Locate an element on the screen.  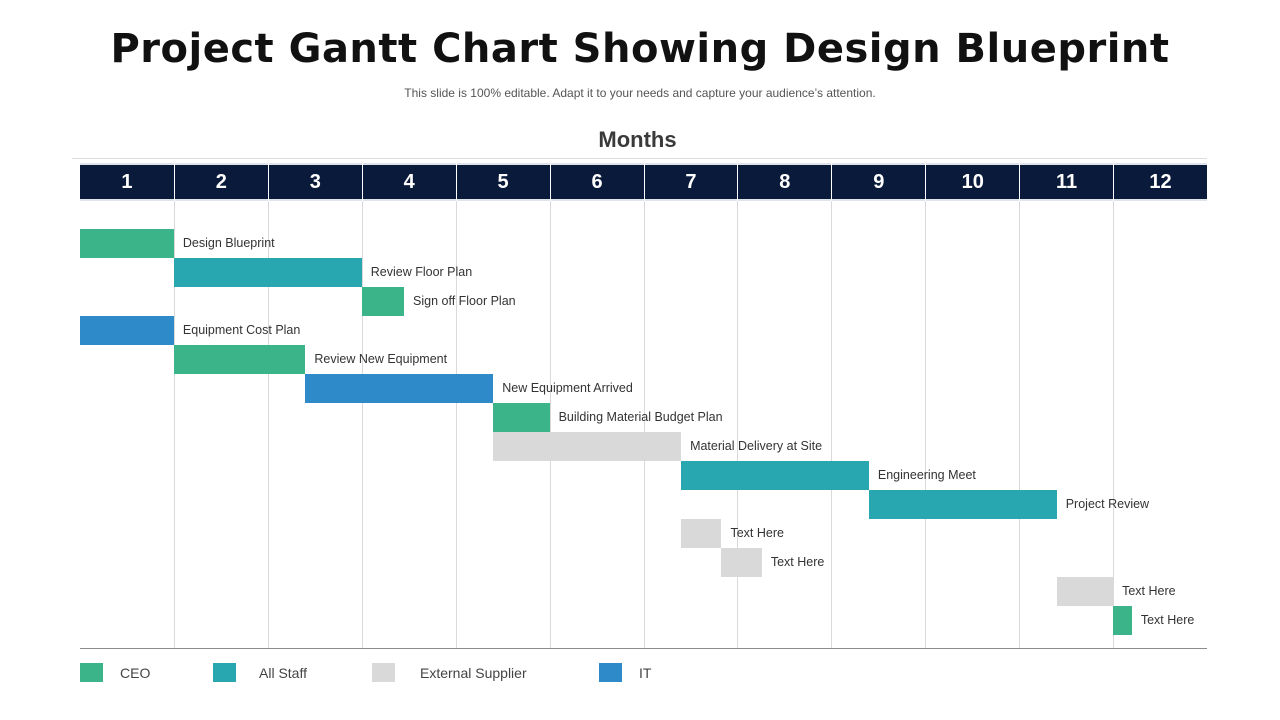
task-label: Engineering Meet is located at coordinates (926, 475).